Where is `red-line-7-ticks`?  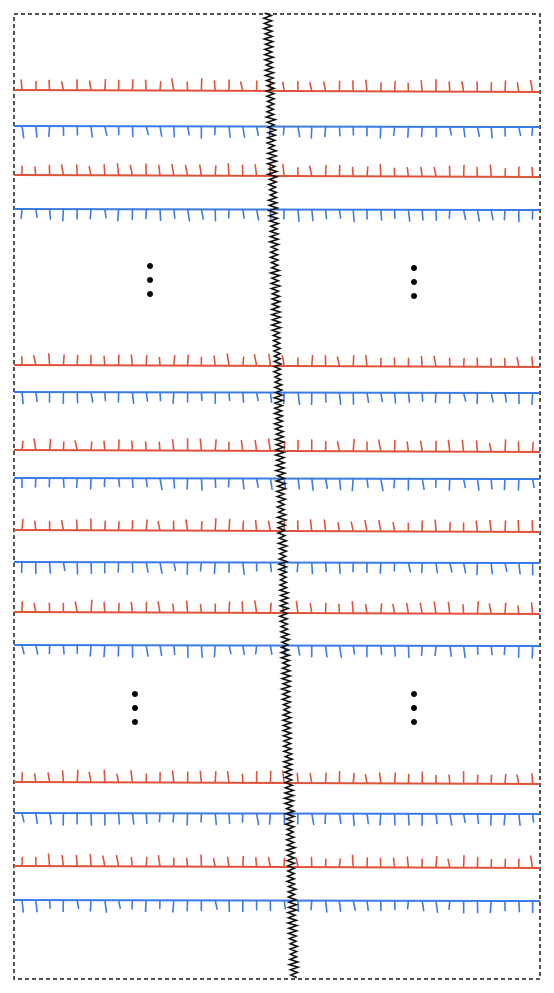 red-line-7-ticks is located at coordinates (277, 777).